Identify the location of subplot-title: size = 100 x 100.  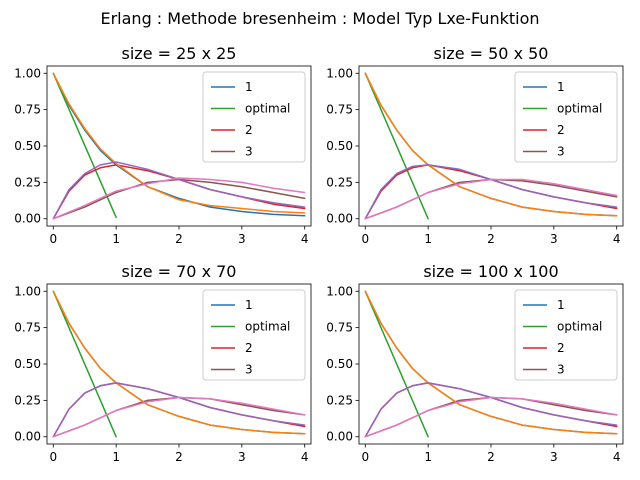
(490, 271).